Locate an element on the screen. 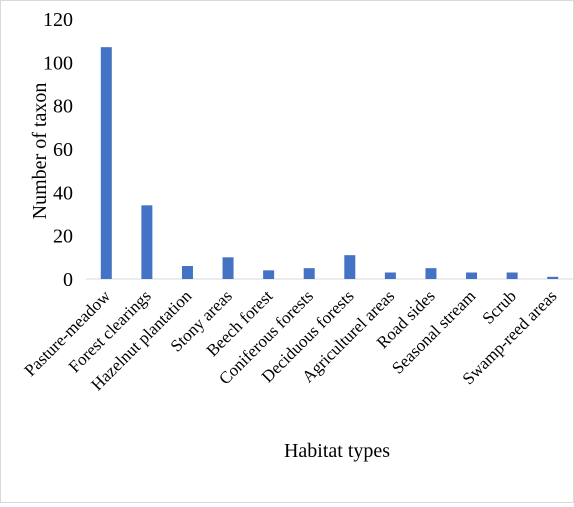 This screenshot has height=507, width=574. y-tick-label: 40 is located at coordinates (63, 193).